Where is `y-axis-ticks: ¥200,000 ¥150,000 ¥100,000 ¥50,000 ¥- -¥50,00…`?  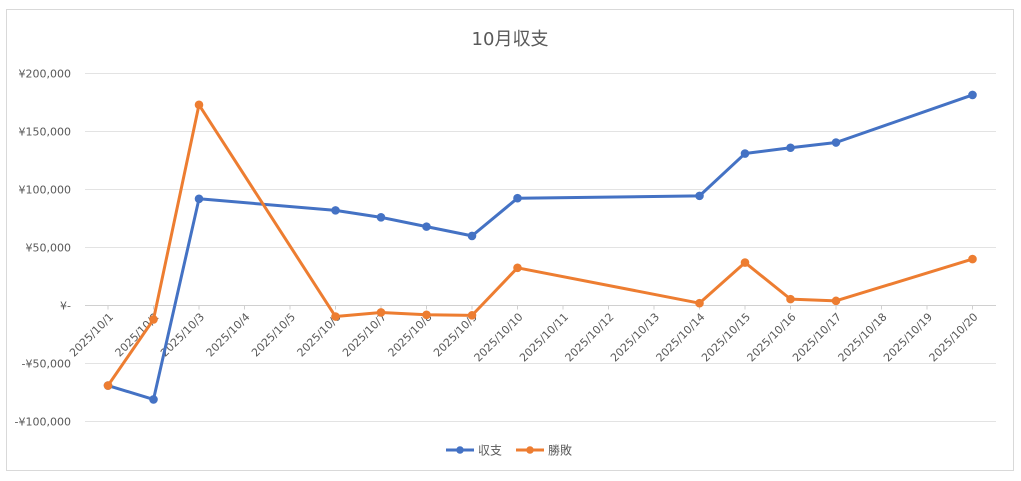
y-axis-ticks: ¥200,000 ¥150,000 ¥100,000 ¥50,000 ¥- -¥50,00… is located at coordinates (43, 248).